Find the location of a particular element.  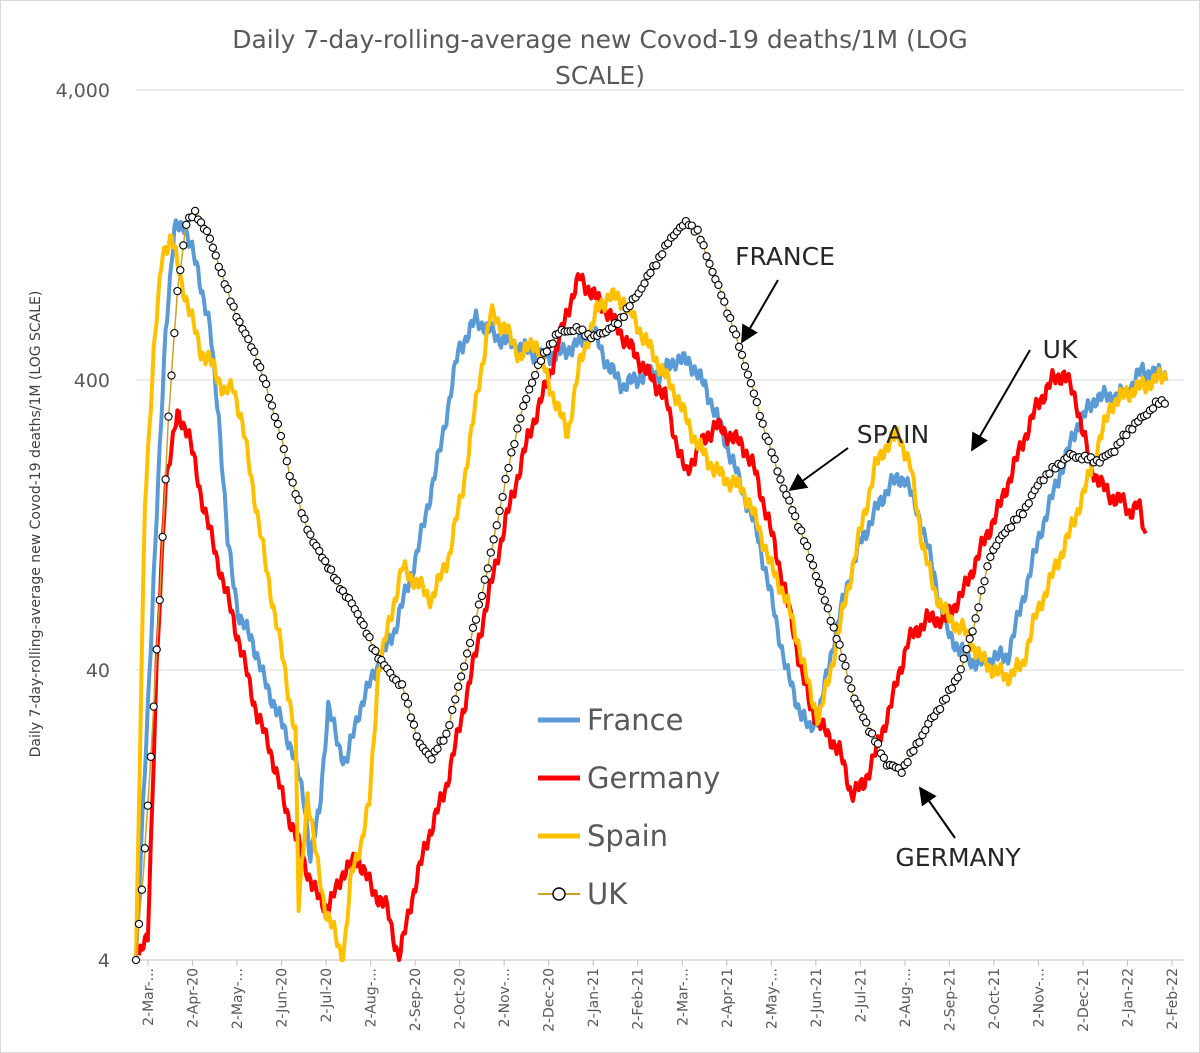

y-tick-label: 4,000 is located at coordinates (83, 91).